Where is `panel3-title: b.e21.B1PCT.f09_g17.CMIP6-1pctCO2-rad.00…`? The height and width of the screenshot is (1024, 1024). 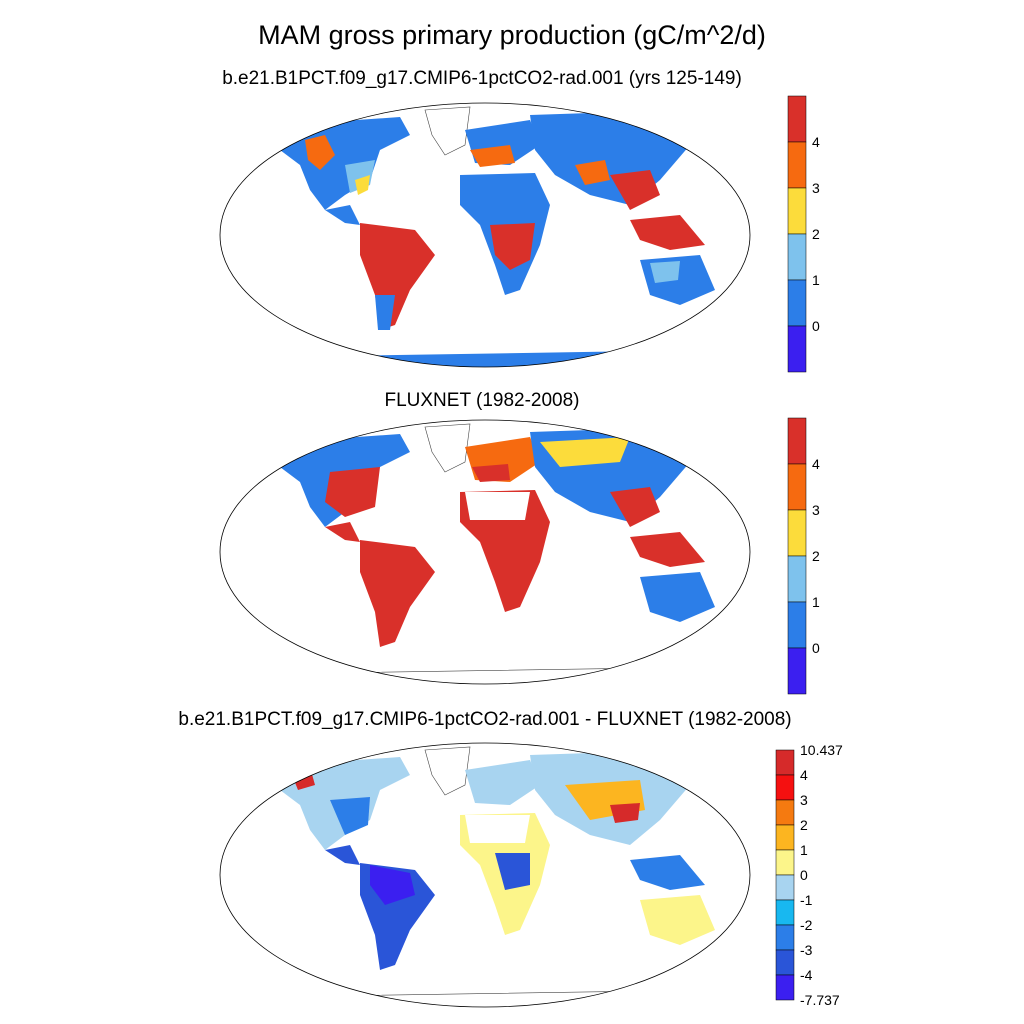 panel3-title: b.e21.B1PCT.f09_g17.CMIP6-1pctCO2-rad.00… is located at coordinates (485, 719).